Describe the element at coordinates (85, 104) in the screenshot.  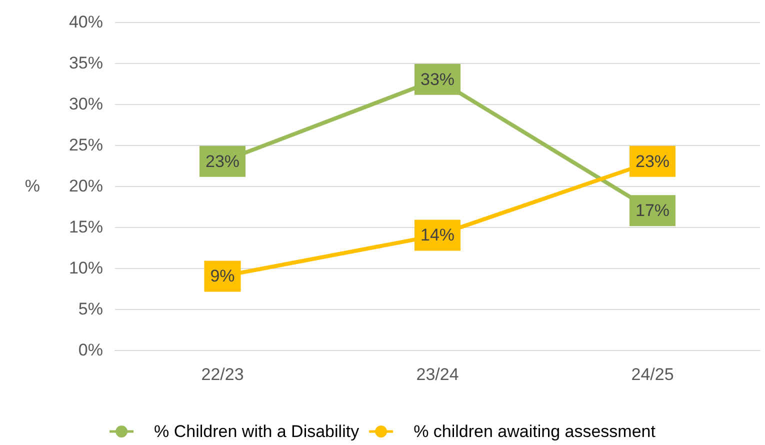
I see `y-tick-label: 30%` at that location.